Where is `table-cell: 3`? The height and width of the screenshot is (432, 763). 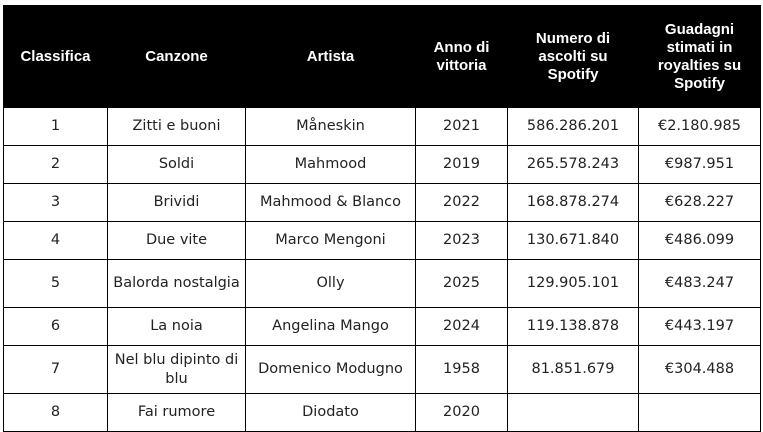 table-cell: 3 is located at coordinates (55, 202).